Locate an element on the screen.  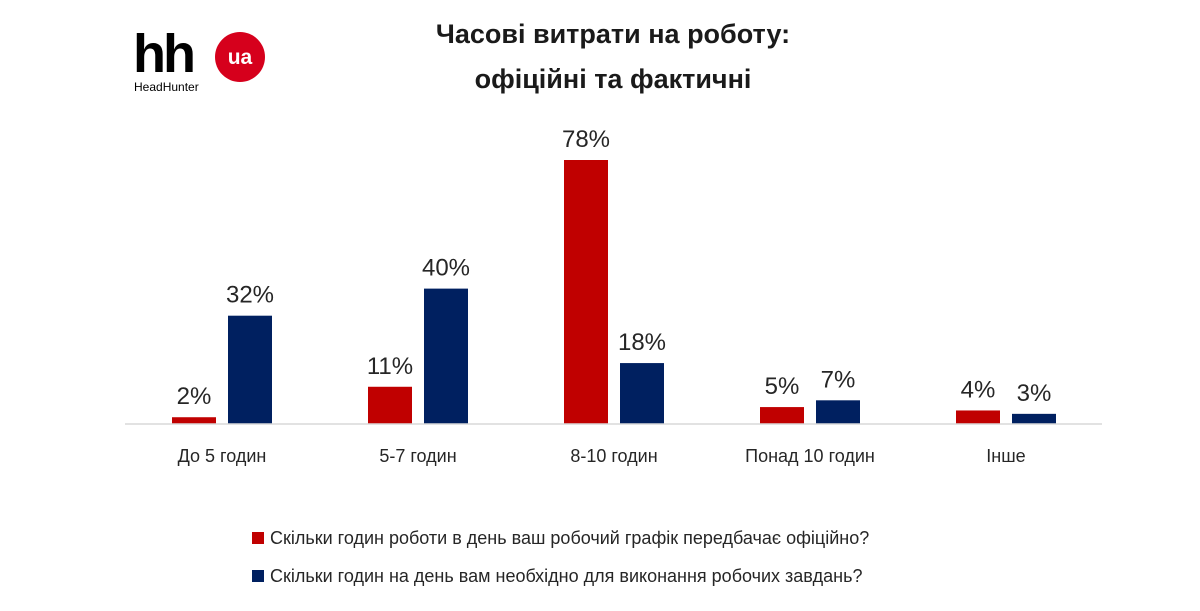
logo-main-text: hh is located at coordinates (163, 54).